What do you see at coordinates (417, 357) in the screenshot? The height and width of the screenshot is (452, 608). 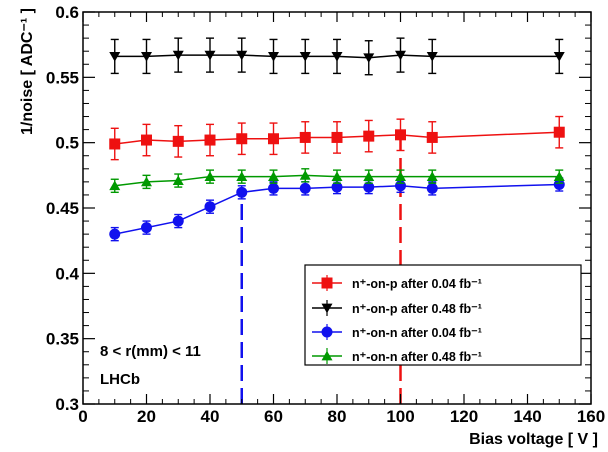 I see `legend-label: n⁺-on-n after 0.48 fb⁻¹` at bounding box center [417, 357].